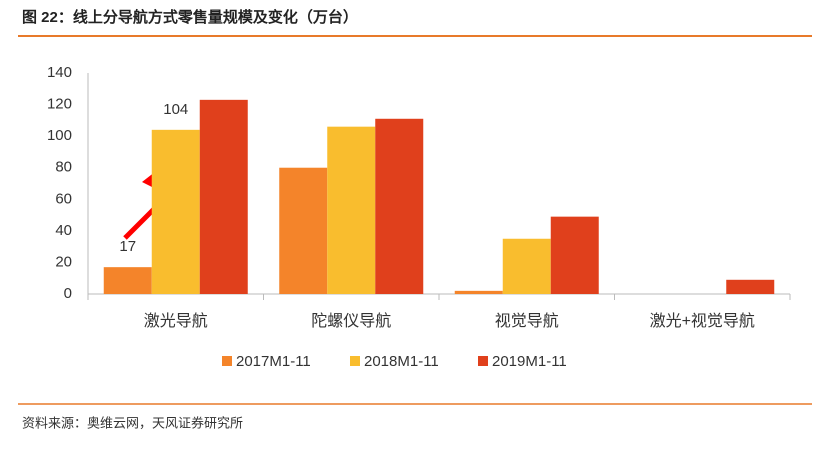  I want to click on legend-label: 2019M1-11, so click(529, 361).